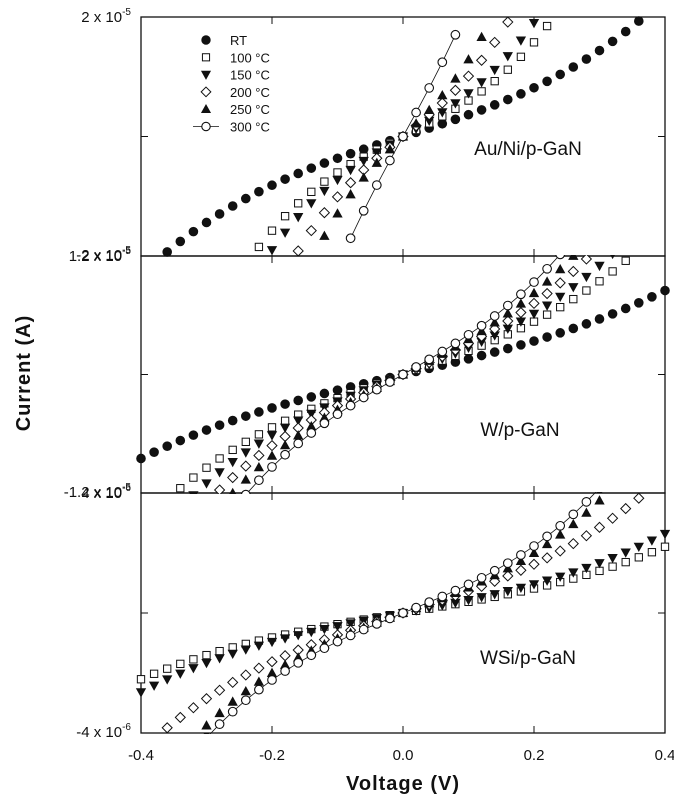 The image size is (674, 803). Describe the element at coordinates (103, 254) in the screenshot. I see `y-tick-label: -2 x 10⁻⁵` at that location.